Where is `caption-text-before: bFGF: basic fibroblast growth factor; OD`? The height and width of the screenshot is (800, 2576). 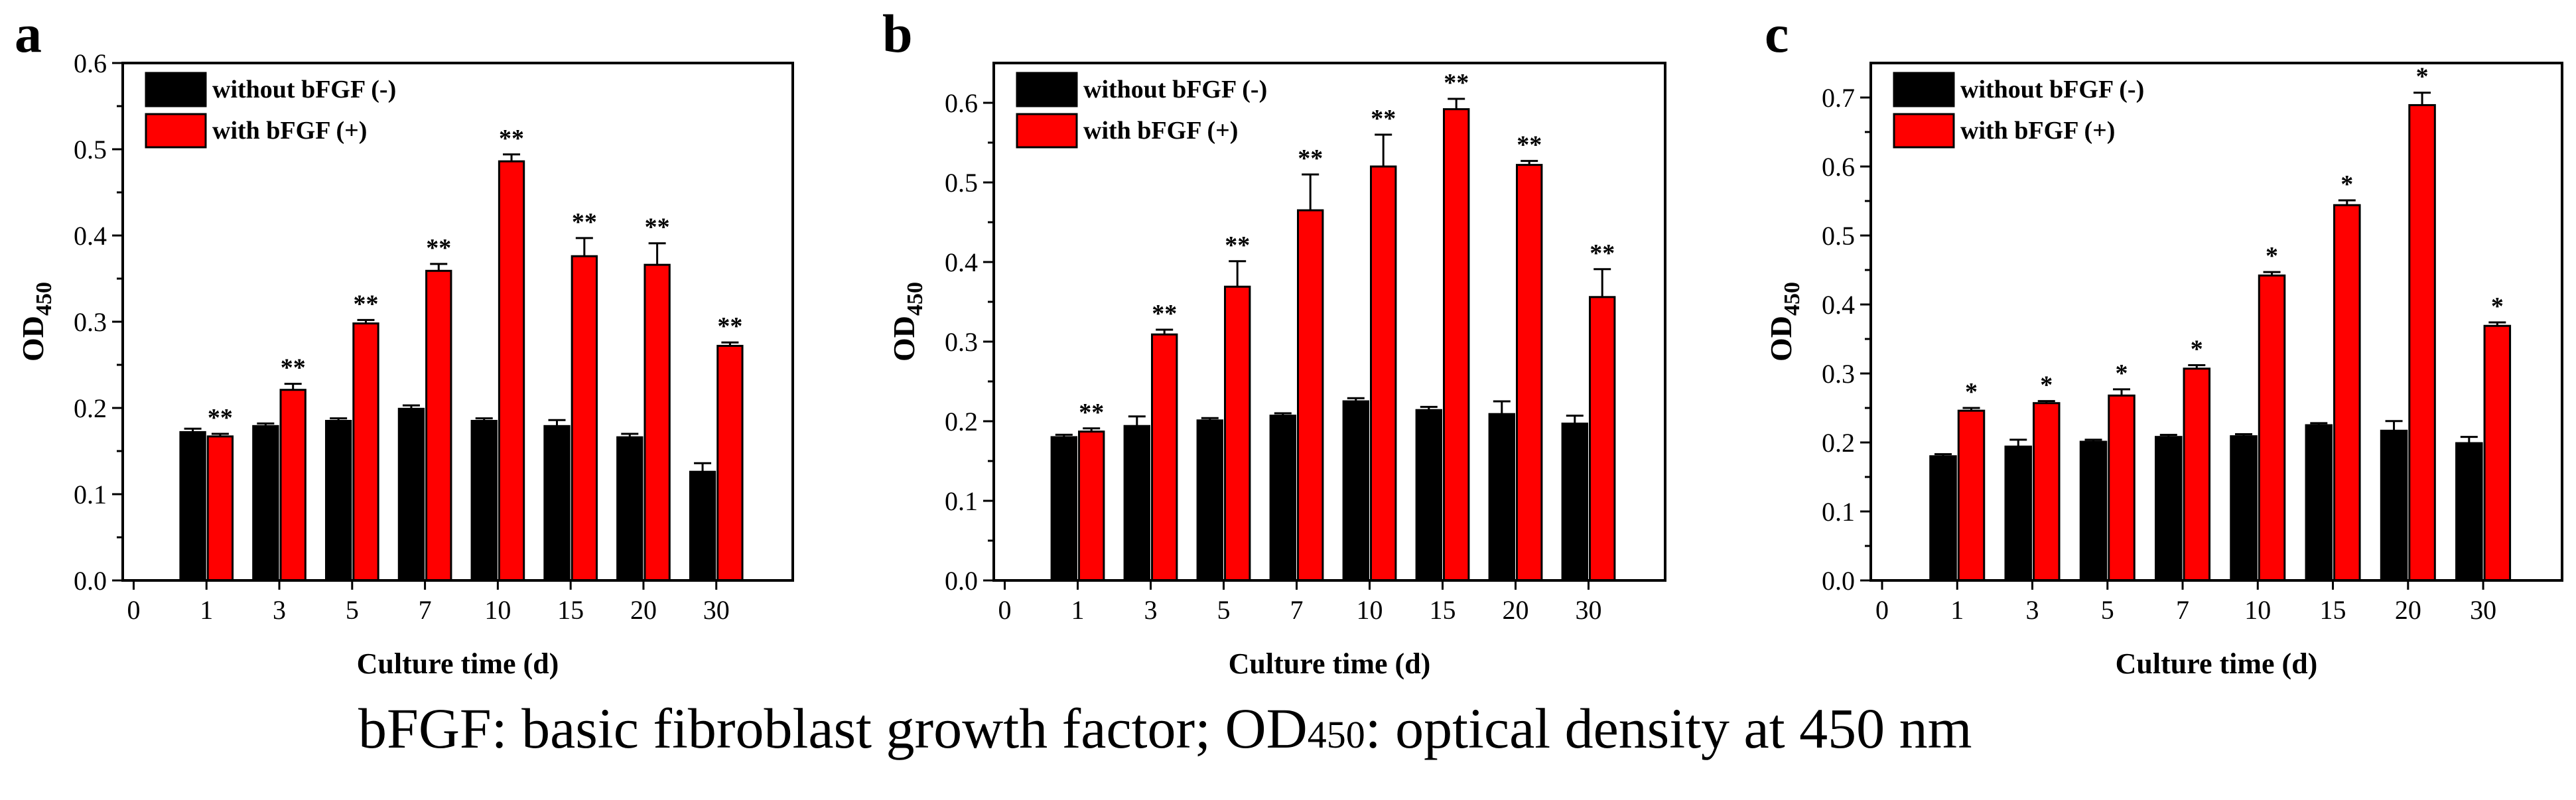 caption-text-before: bFGF: basic fibroblast growth factor; OD is located at coordinates (833, 728).